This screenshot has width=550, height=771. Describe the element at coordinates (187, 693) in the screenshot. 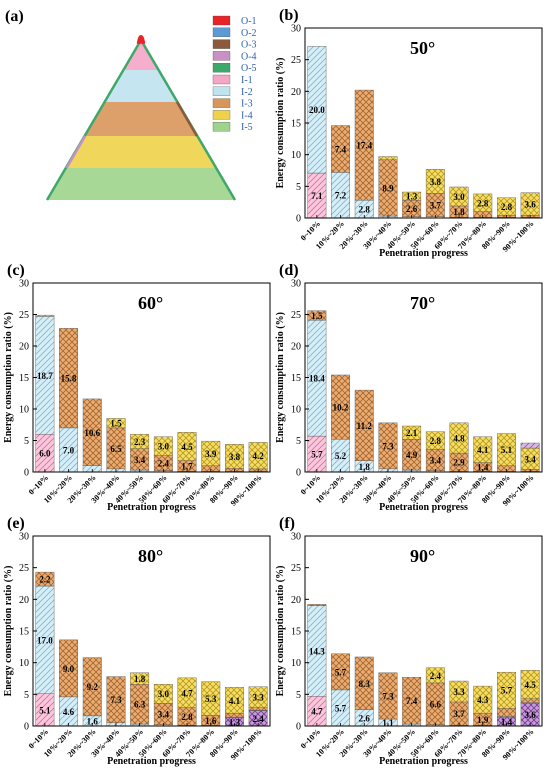

I see `bar-value-label: 4.7` at that location.